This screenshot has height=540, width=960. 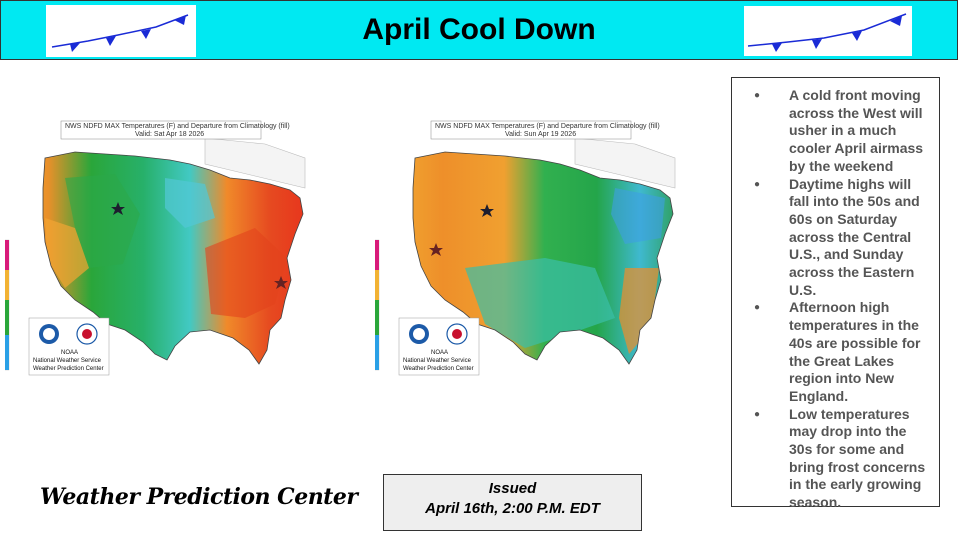 I want to click on issued-label: Issued, so click(x=512, y=488).